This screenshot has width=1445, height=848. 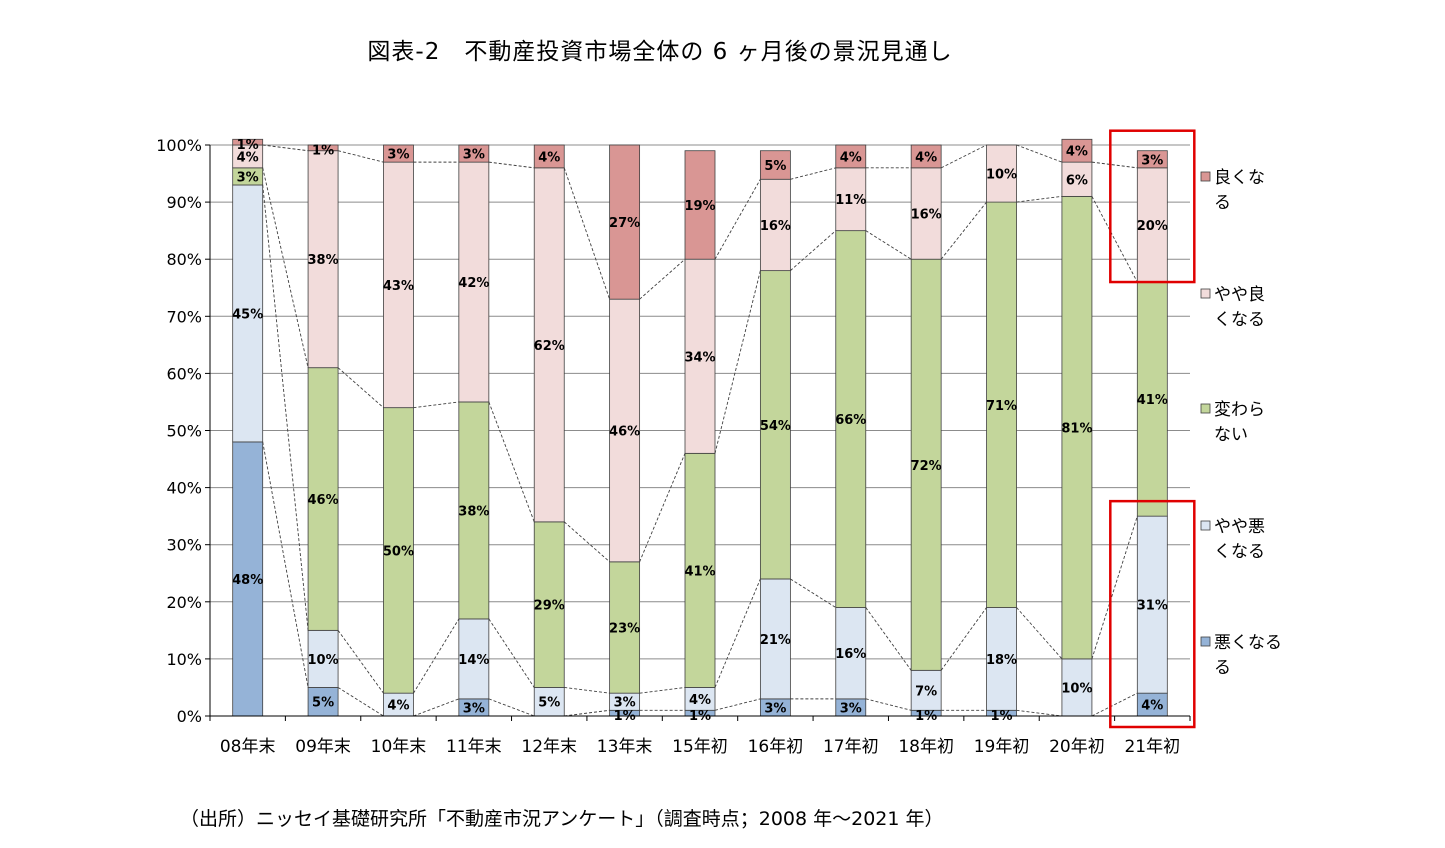 What do you see at coordinates (1239, 295) in the screenshot?
I see `legend-label: やや良` at bounding box center [1239, 295].